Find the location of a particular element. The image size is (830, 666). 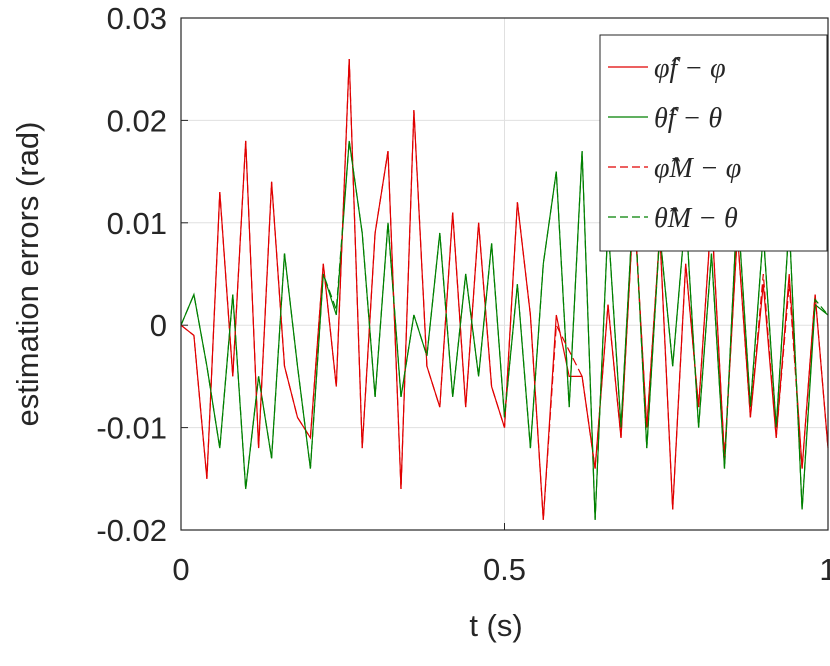

y-tick-label: 0.02 is located at coordinates (137, 120).